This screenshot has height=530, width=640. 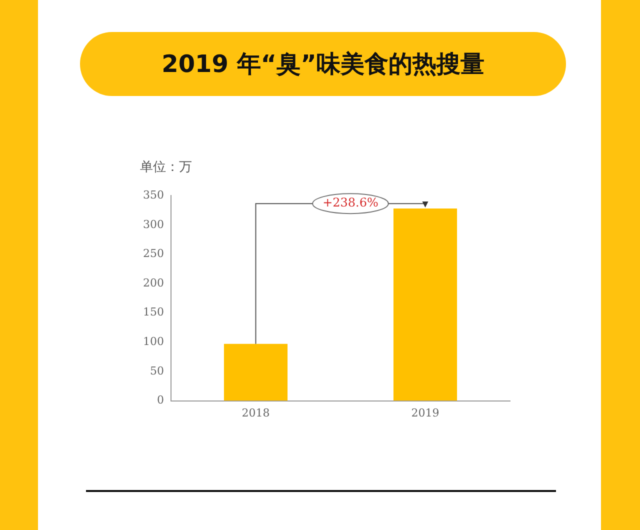 What do you see at coordinates (425, 413) in the screenshot?
I see `x-tick-label: 2019` at bounding box center [425, 413].